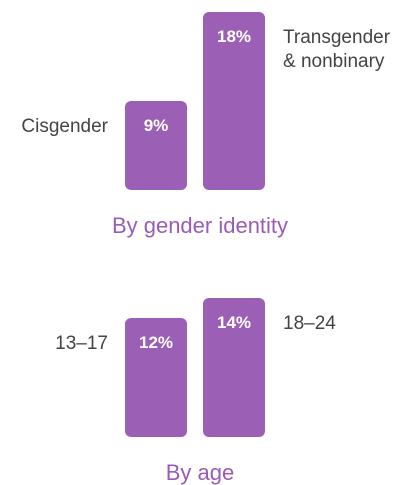  Describe the element at coordinates (337, 49) in the screenshot. I see `category-label: Transgender & nonbinary` at that location.